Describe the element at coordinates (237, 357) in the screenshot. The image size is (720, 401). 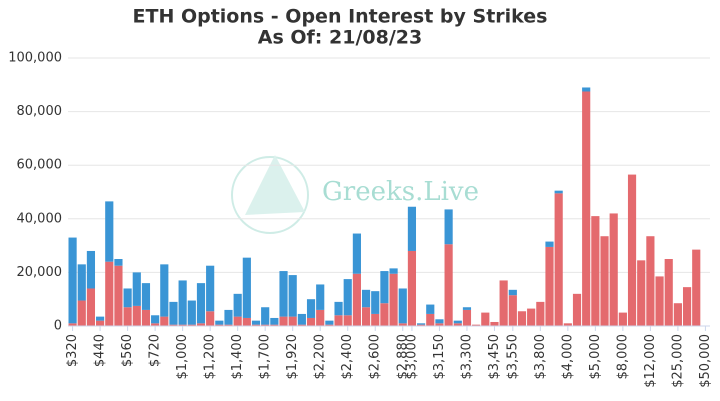
I see `x-tick-label: $1,400` at that location.